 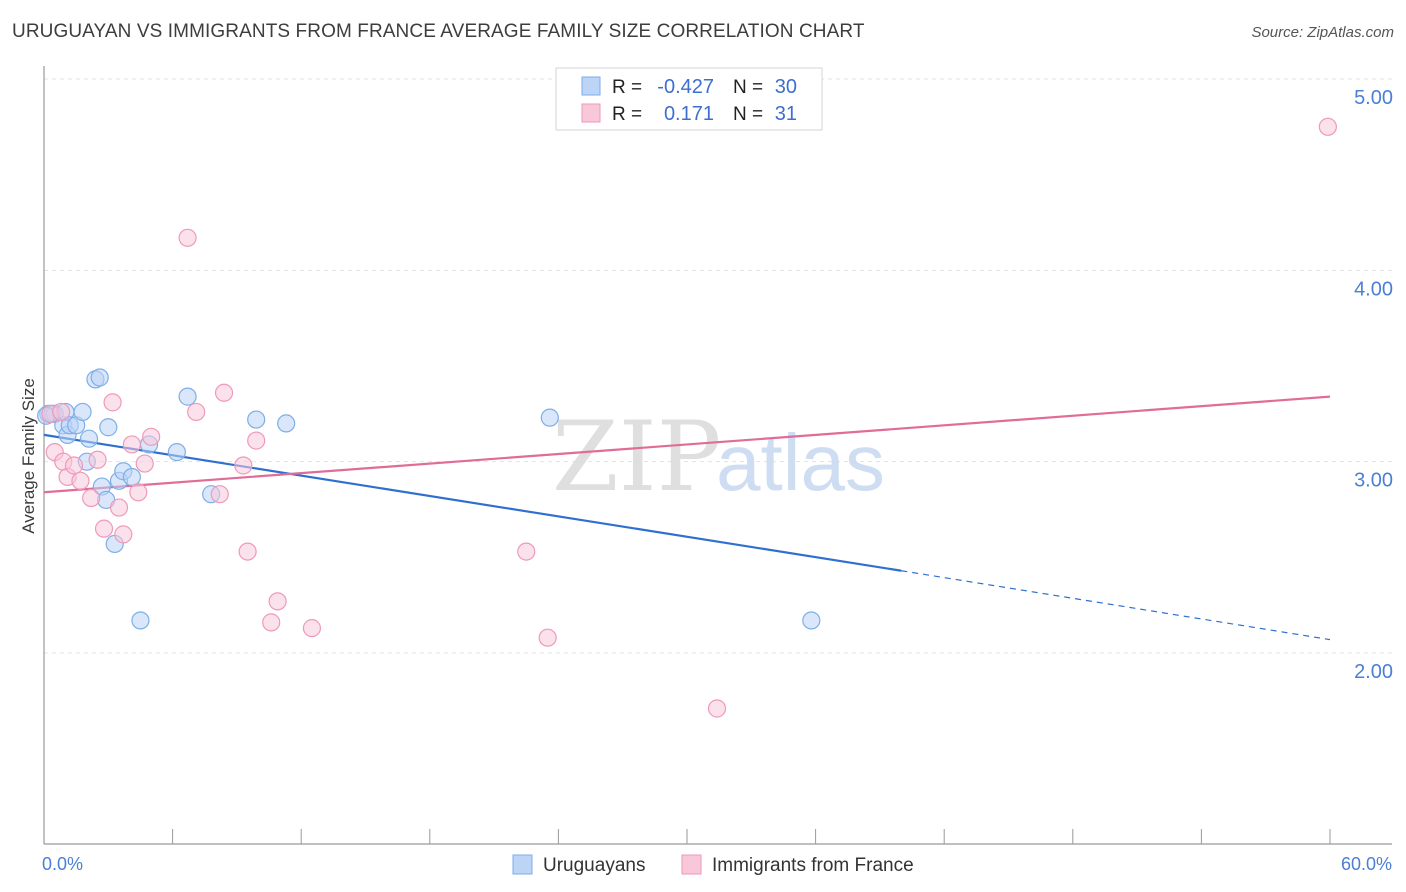 What do you see at coordinates (627, 87) in the screenshot?
I see `stats-r-label-1: R =` at bounding box center [627, 87].